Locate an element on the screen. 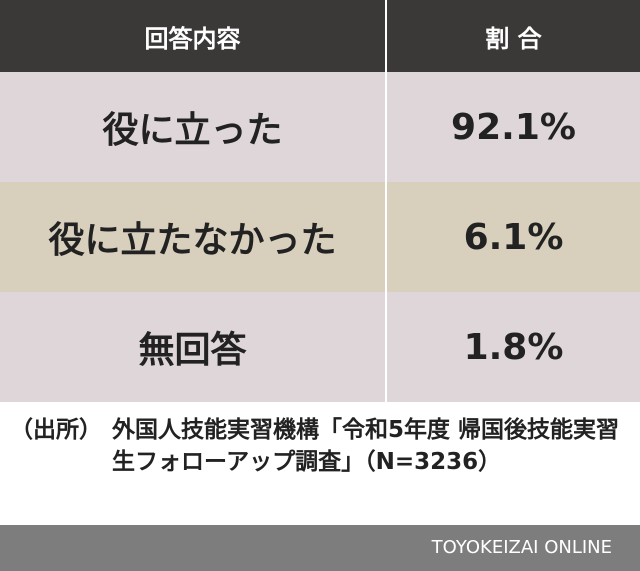  answer-cell: 無回答 is located at coordinates (193, 347).